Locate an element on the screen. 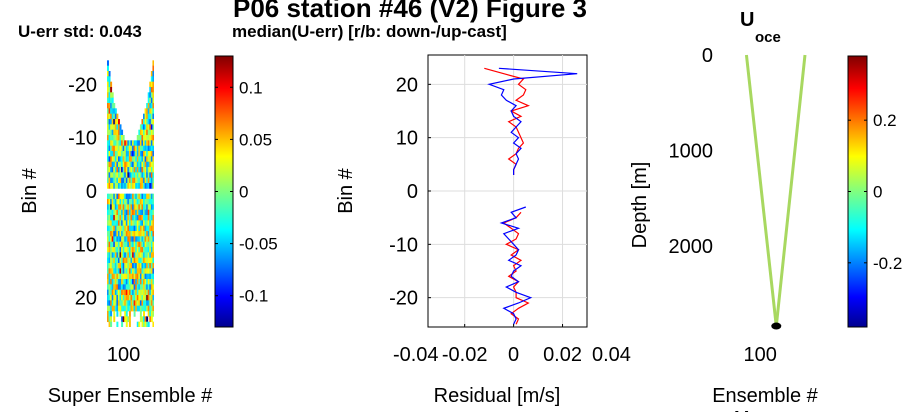  panel-2-xtick-label: 0 is located at coordinates (513, 355).